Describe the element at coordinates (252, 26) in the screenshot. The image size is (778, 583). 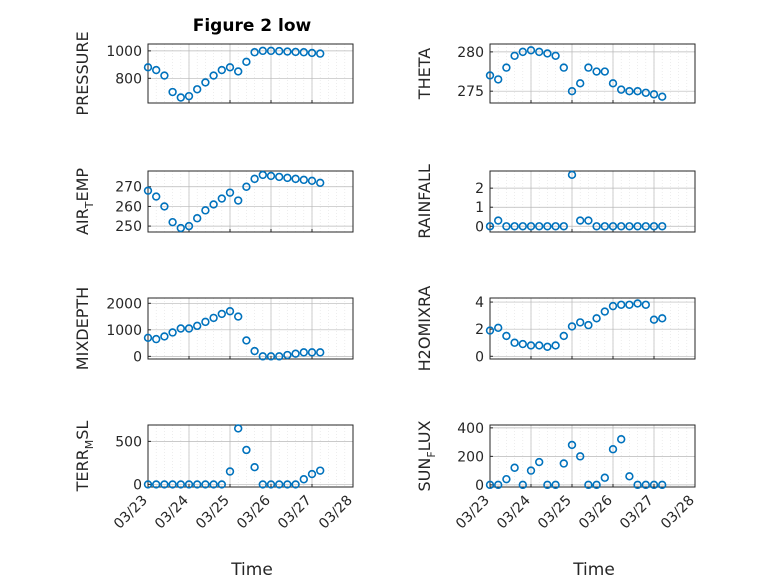
I see `figure-title: Figure 2 low` at that location.